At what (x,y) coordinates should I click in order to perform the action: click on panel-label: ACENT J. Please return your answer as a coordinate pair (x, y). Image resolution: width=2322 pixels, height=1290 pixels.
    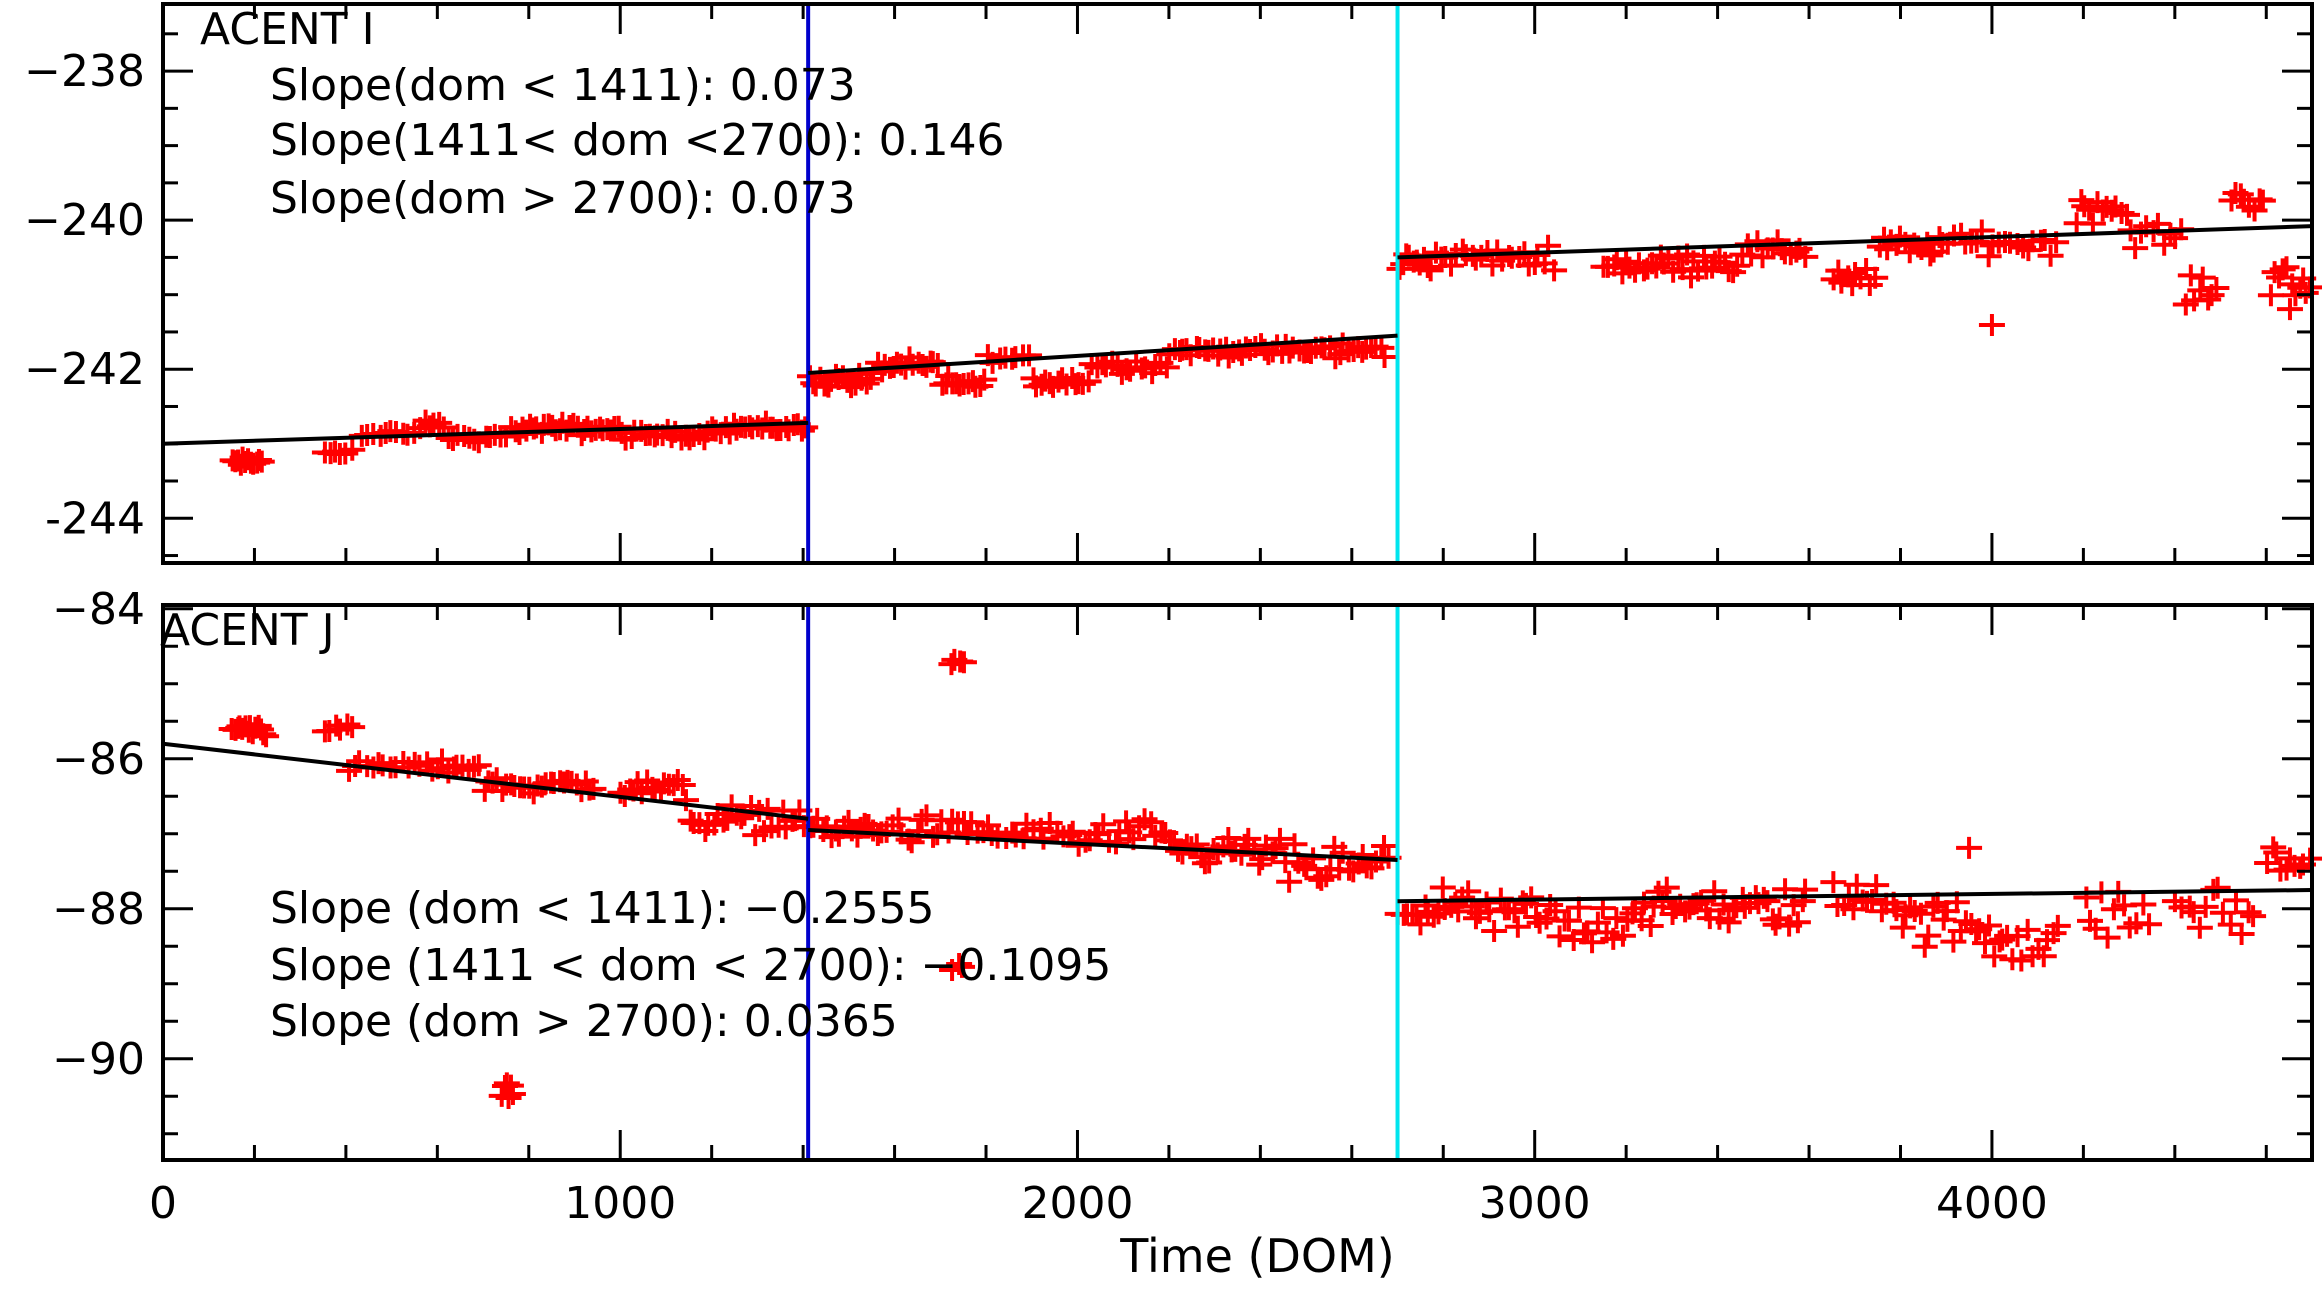
    Looking at the image, I should click on (247, 630).